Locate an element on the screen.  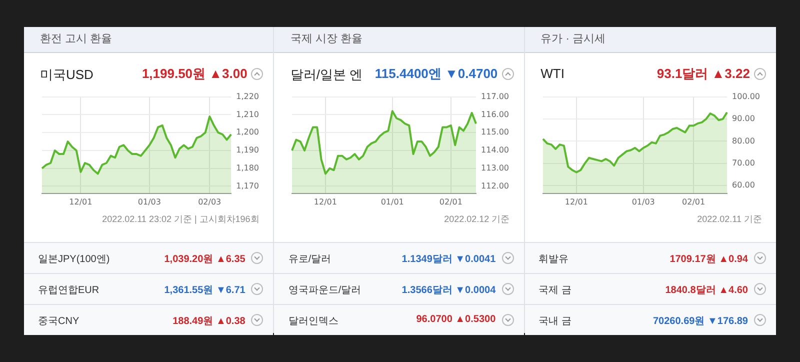
text: 국내 금 is located at coordinates (555, 321).